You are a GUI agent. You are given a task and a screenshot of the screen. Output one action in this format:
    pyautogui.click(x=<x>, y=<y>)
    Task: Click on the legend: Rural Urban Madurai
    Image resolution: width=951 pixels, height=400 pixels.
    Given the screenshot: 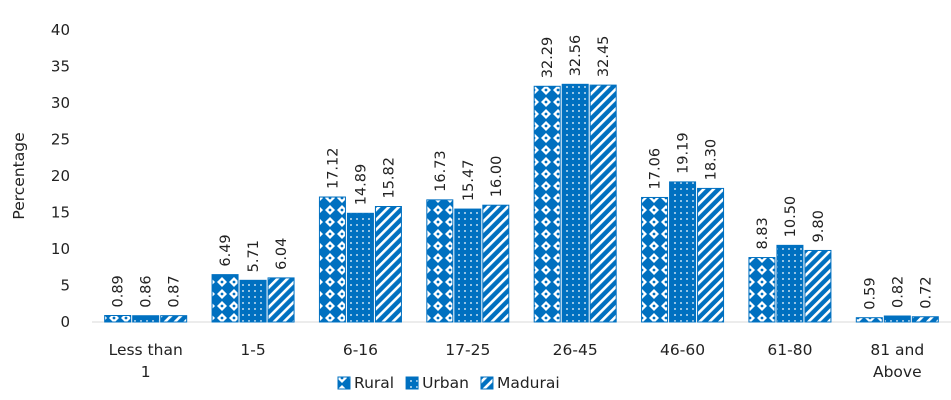 What is the action you would take?
    pyautogui.click(x=448, y=383)
    